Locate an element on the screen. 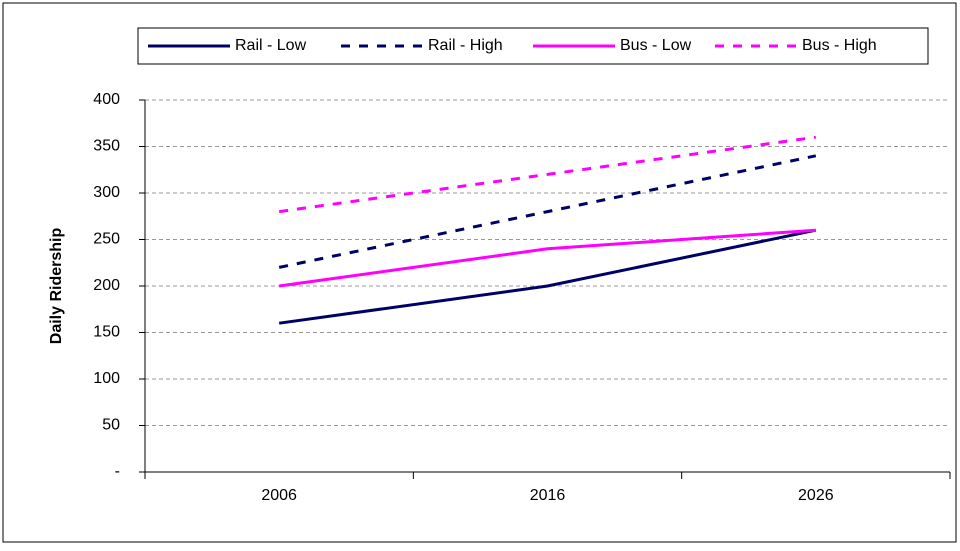 This screenshot has height=551, width=960. legend-label: Bus - High is located at coordinates (839, 45).